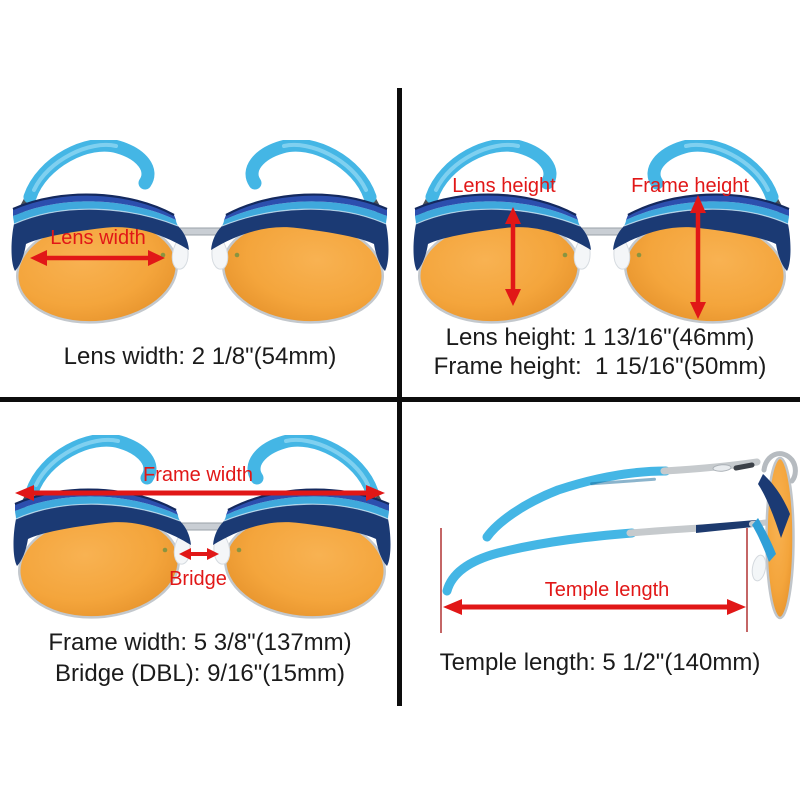 Image resolution: width=800 pixels, height=800 pixels. I want to click on temple-length-label: Temple length, so click(607, 590).